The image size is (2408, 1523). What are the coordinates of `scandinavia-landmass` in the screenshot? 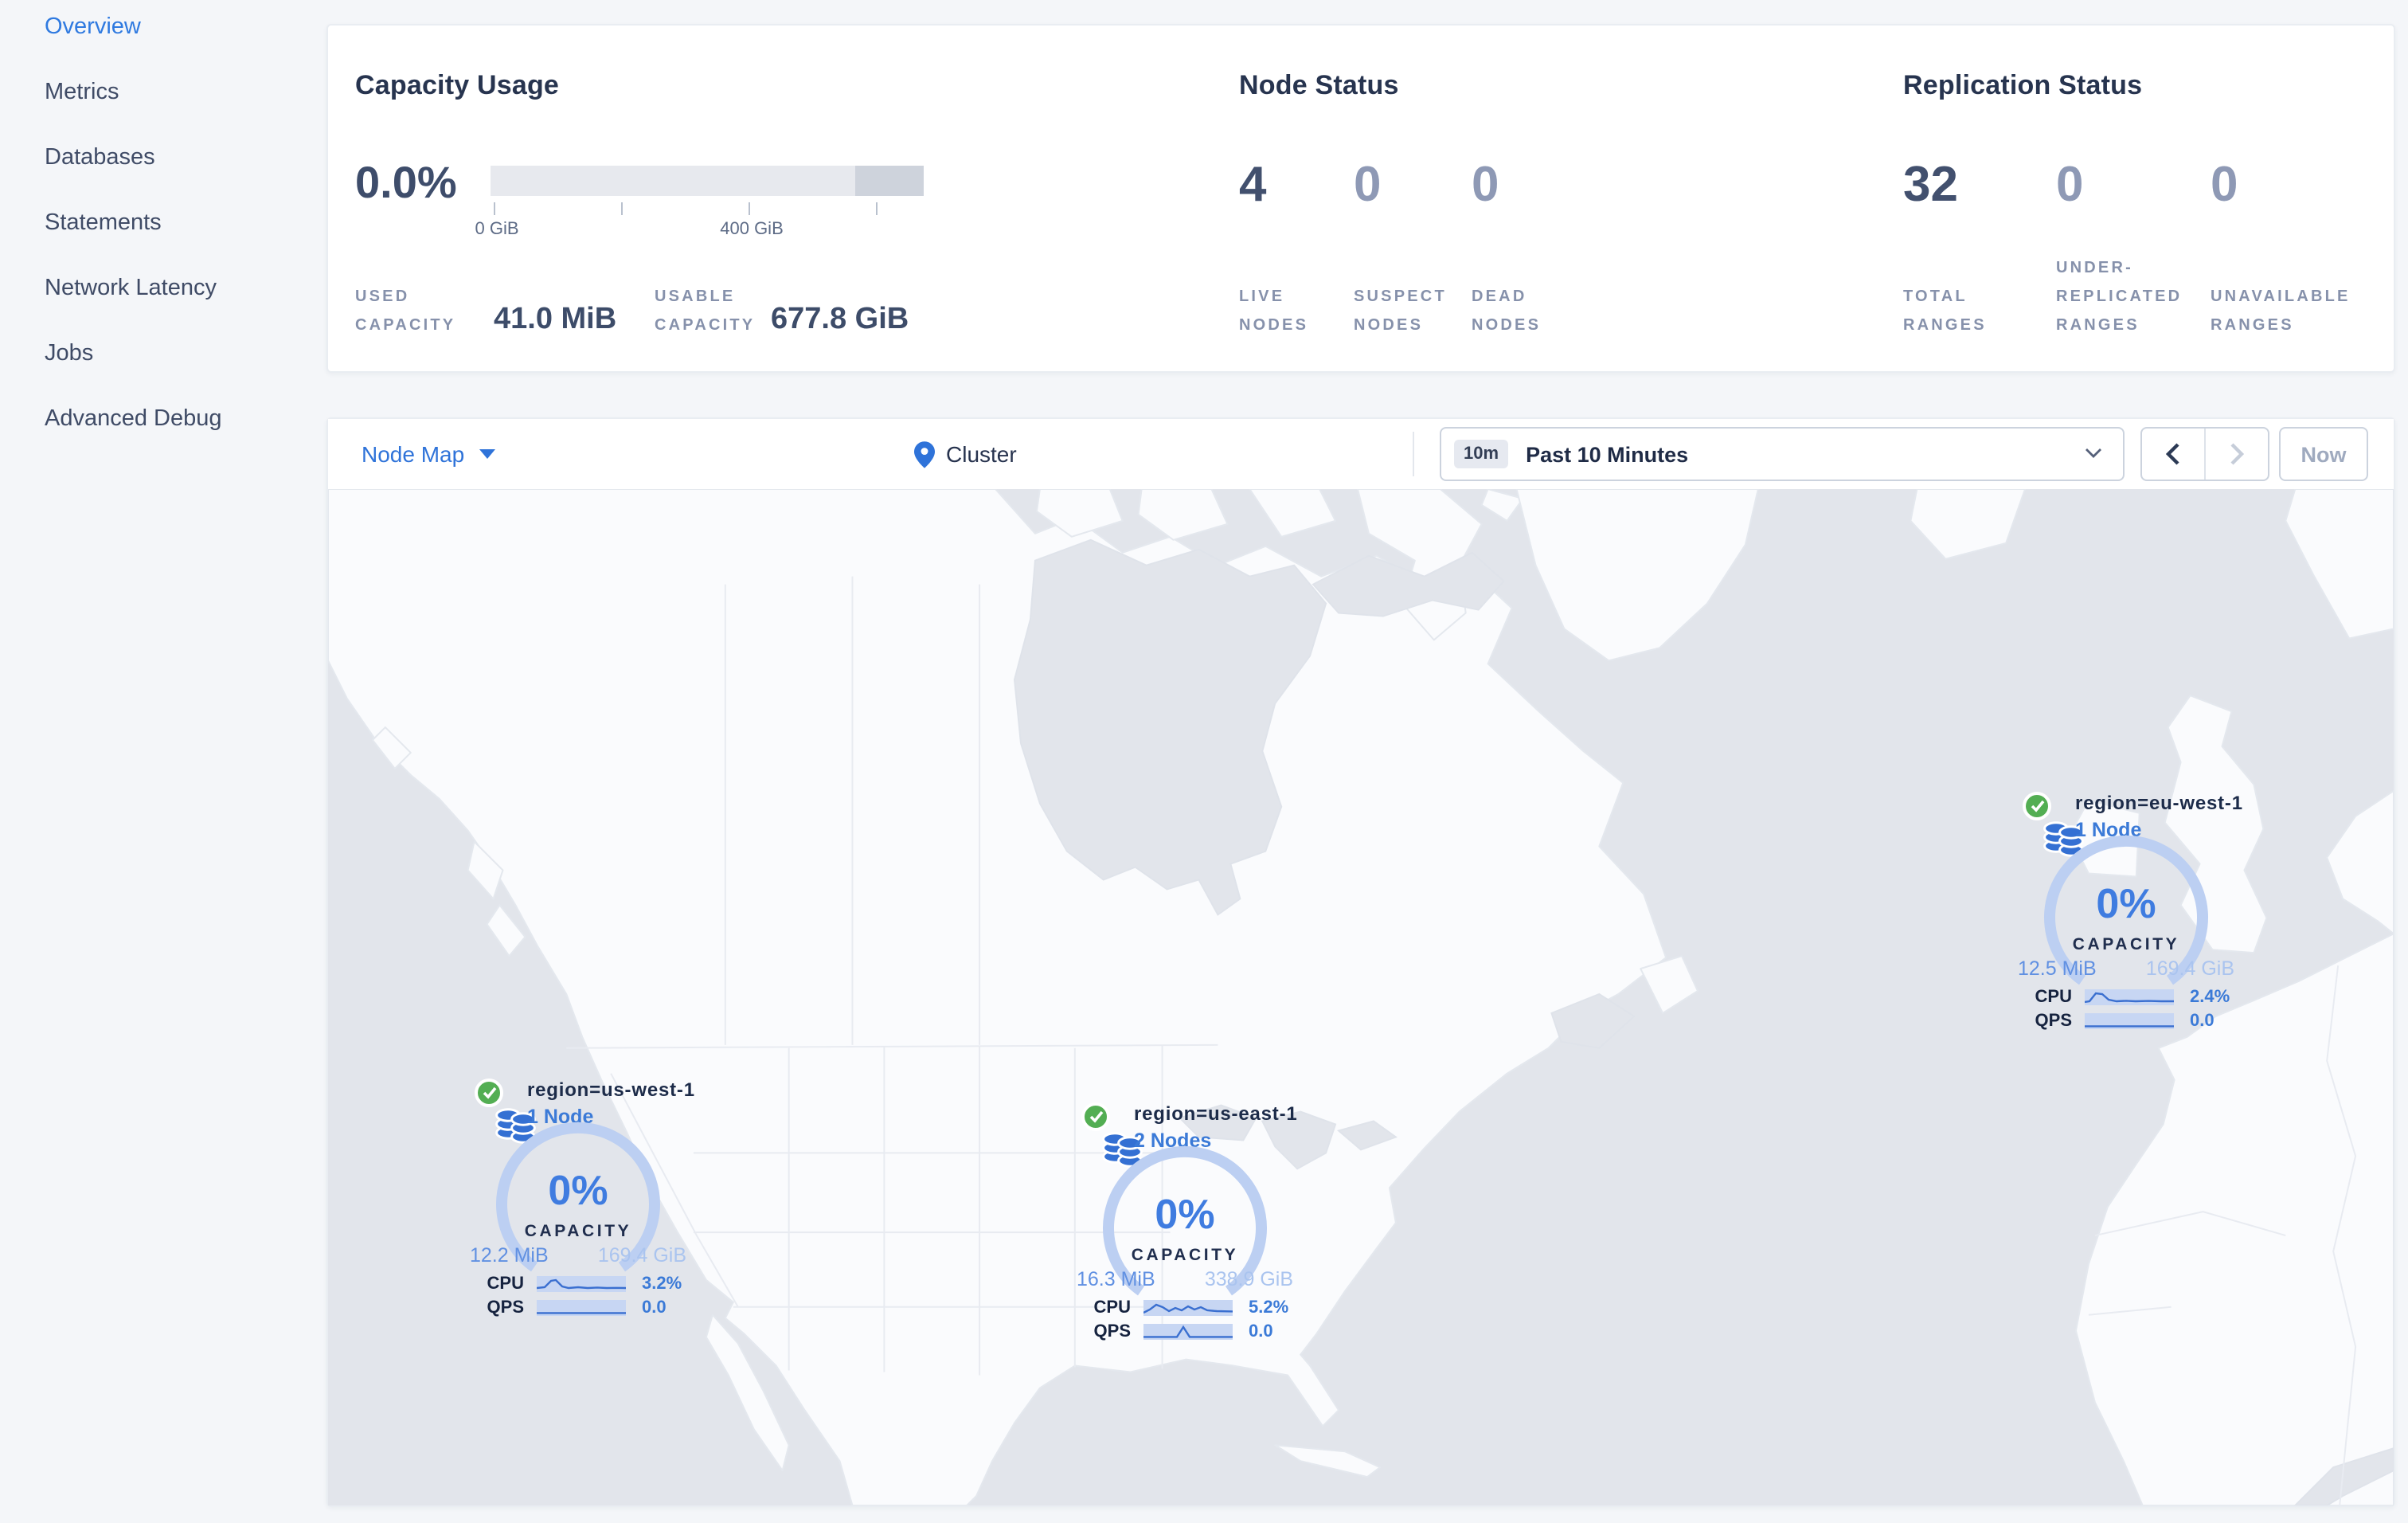 It's located at (2339, 564).